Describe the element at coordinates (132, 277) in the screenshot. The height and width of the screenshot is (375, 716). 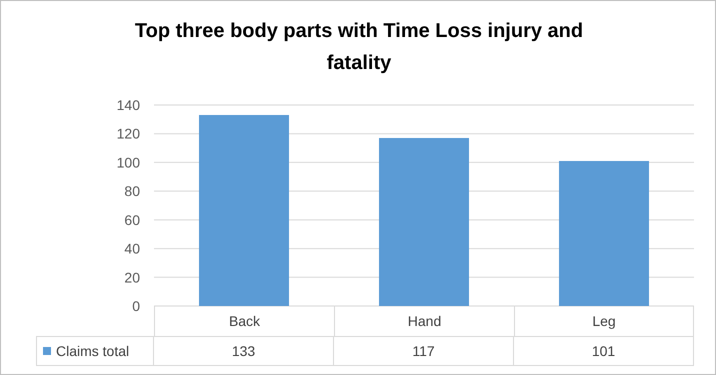
I see `y-tick-label: 20` at that location.